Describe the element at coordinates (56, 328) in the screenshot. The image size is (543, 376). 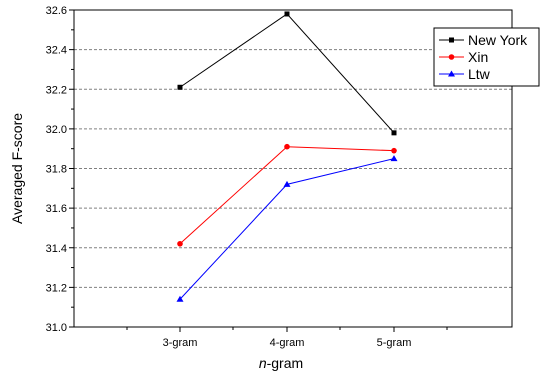
I see `y-tick-label: 31.0` at that location.